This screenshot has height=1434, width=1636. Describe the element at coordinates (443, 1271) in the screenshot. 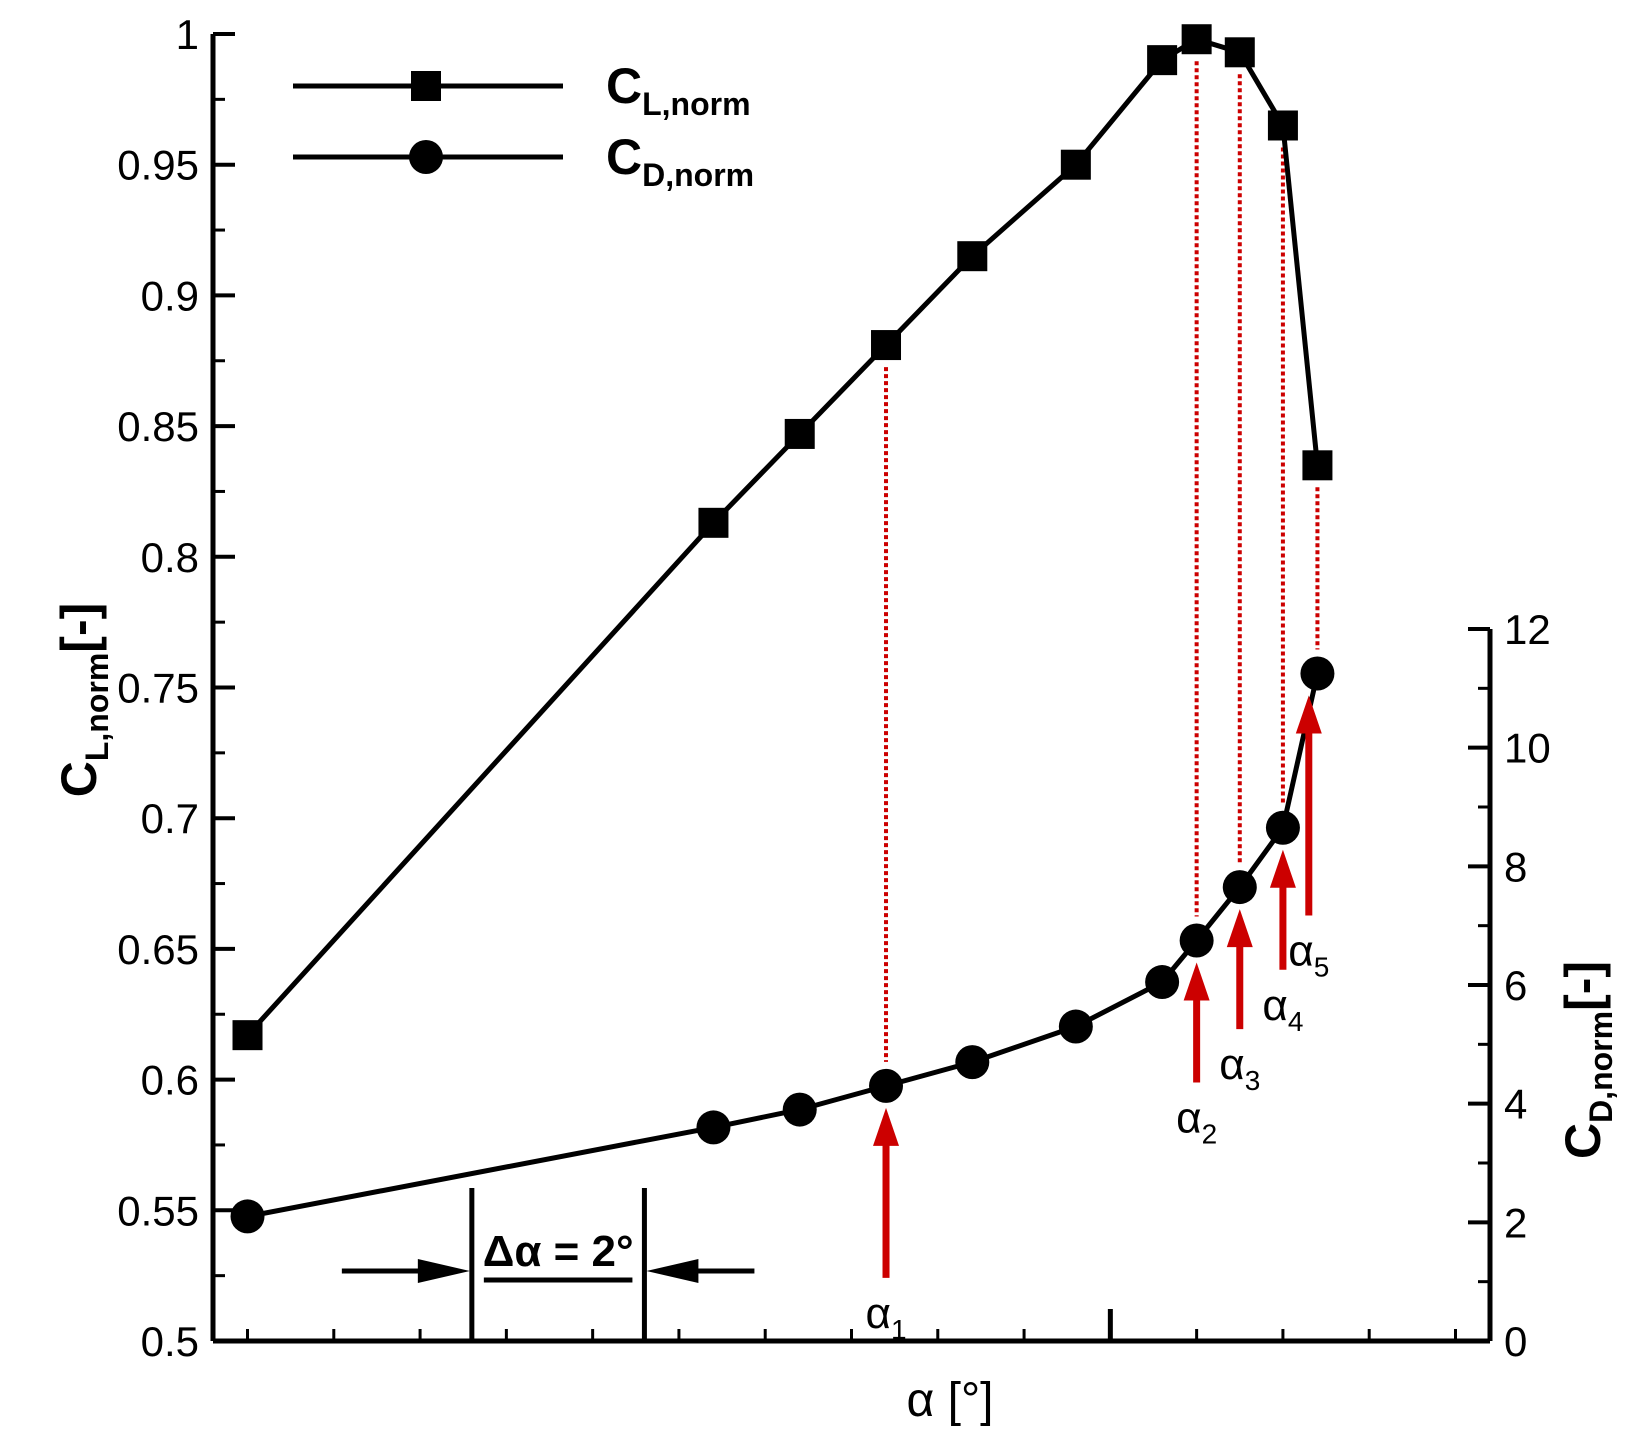

I see `delta-left-arrow-head` at that location.